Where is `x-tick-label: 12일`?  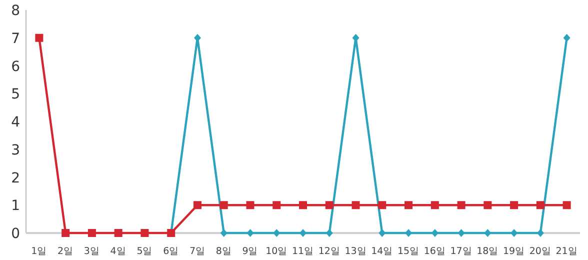
x-tick-label: 12일 is located at coordinates (329, 251).